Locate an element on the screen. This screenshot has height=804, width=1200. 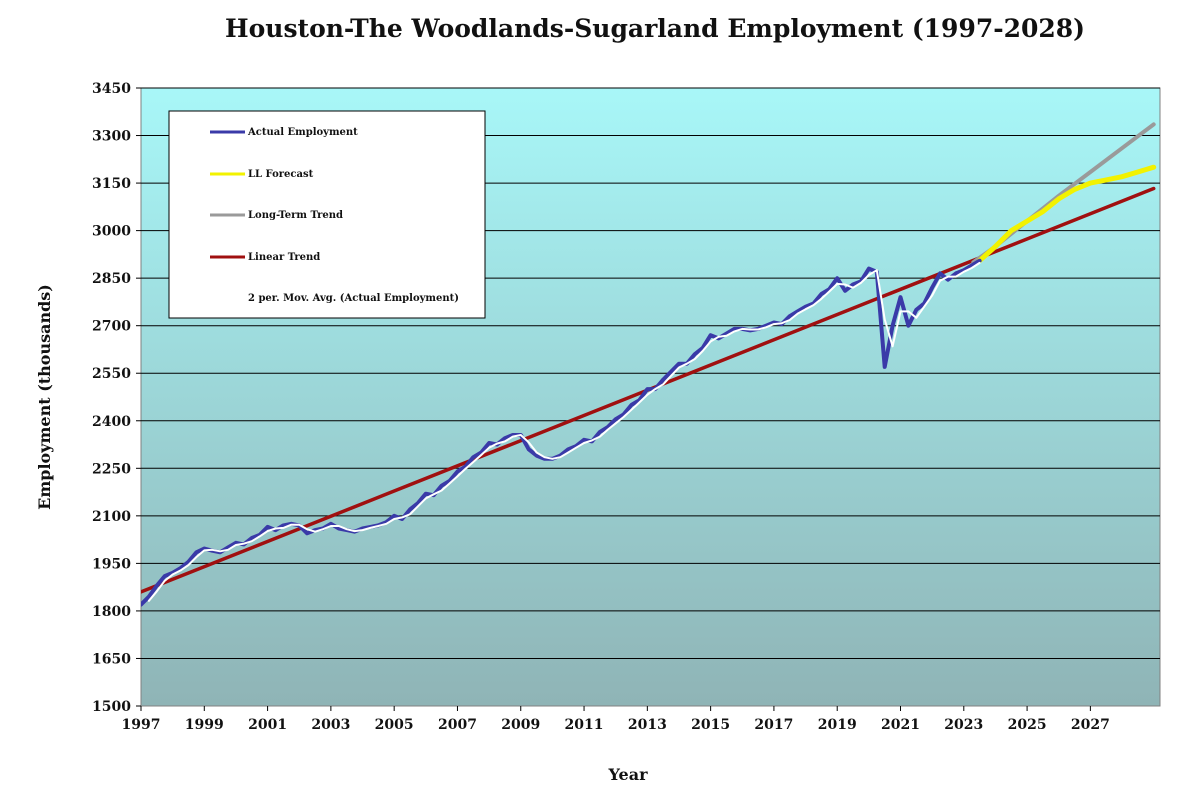
legend-label: Actual Employment is located at coordinates (302, 132).